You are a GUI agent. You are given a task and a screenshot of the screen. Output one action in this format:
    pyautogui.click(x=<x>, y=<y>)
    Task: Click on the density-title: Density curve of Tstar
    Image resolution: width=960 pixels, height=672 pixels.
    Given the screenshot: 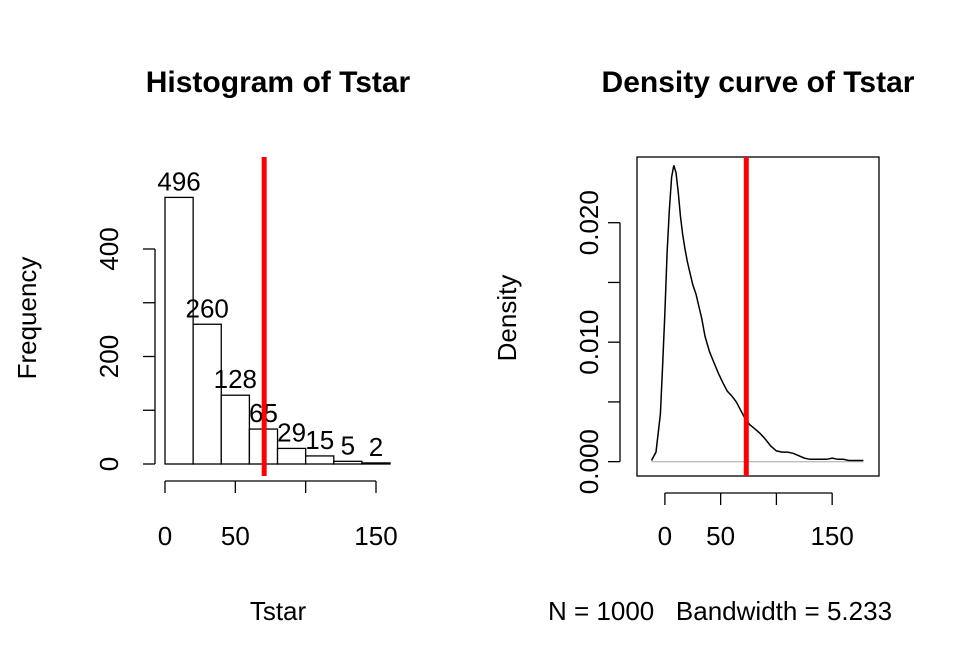 What is the action you would take?
    pyautogui.click(x=758, y=82)
    